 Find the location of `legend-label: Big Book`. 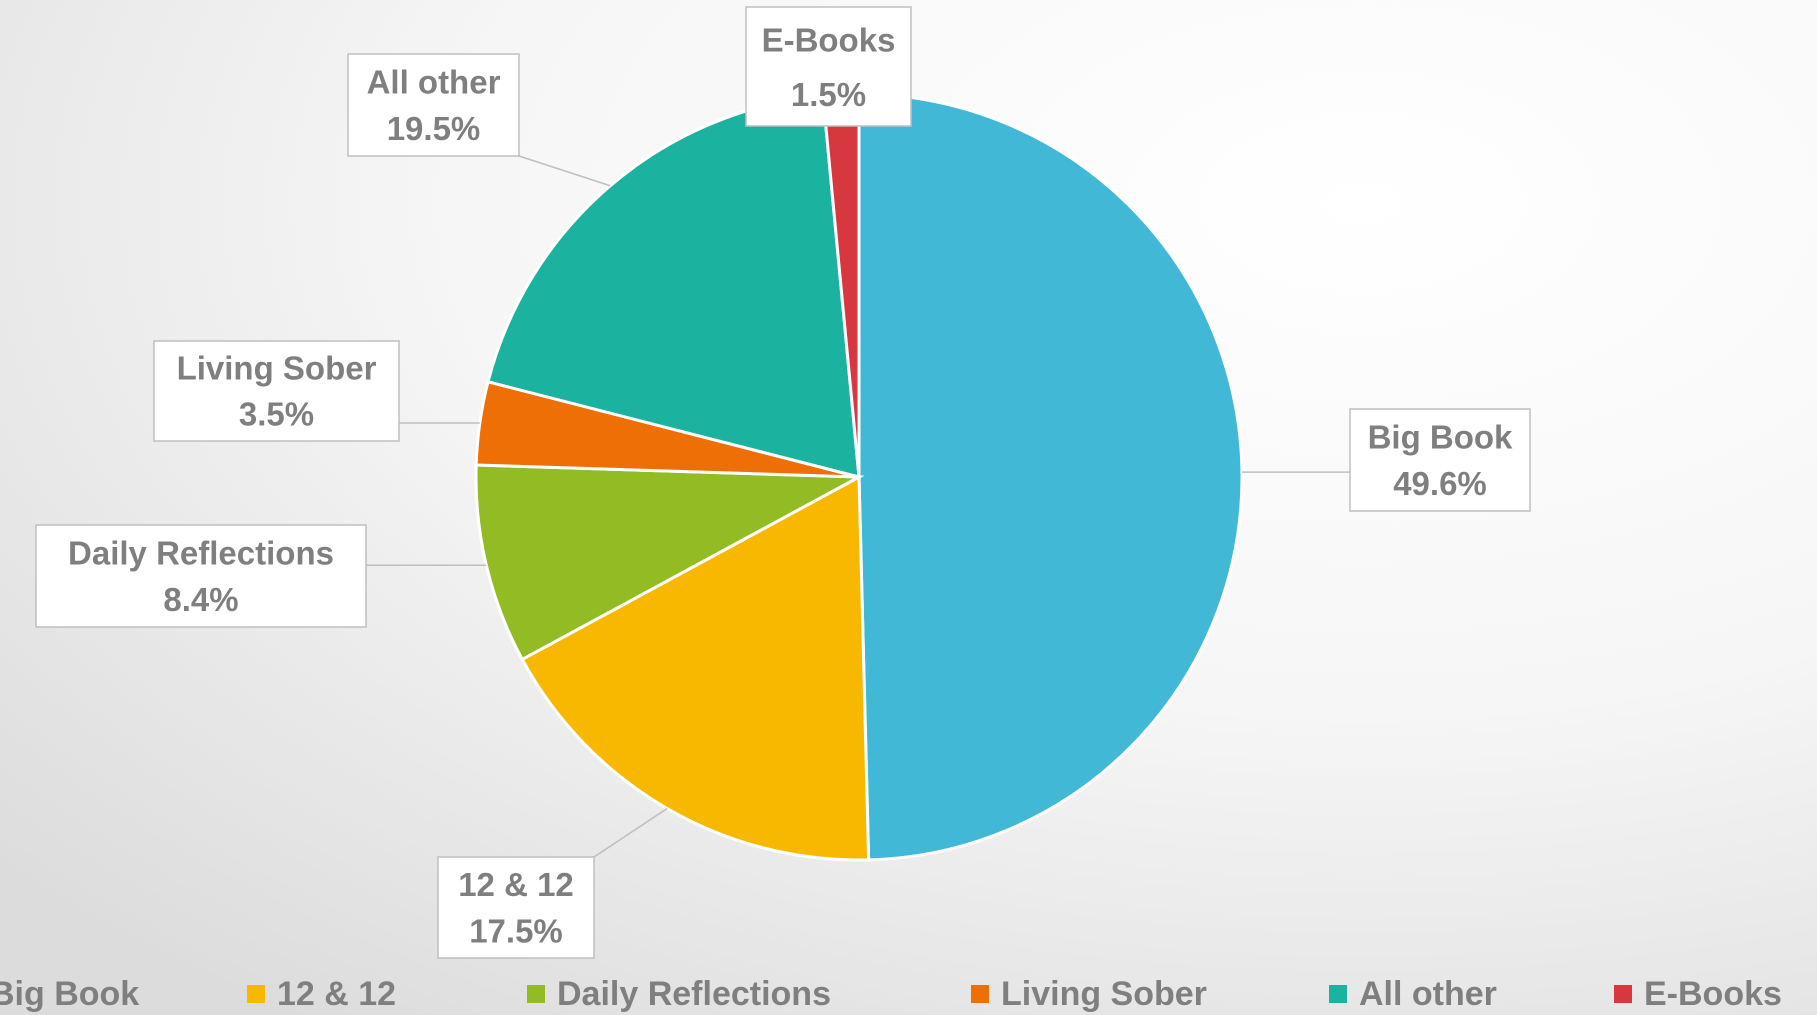

legend-label: Big Book is located at coordinates (69, 994).